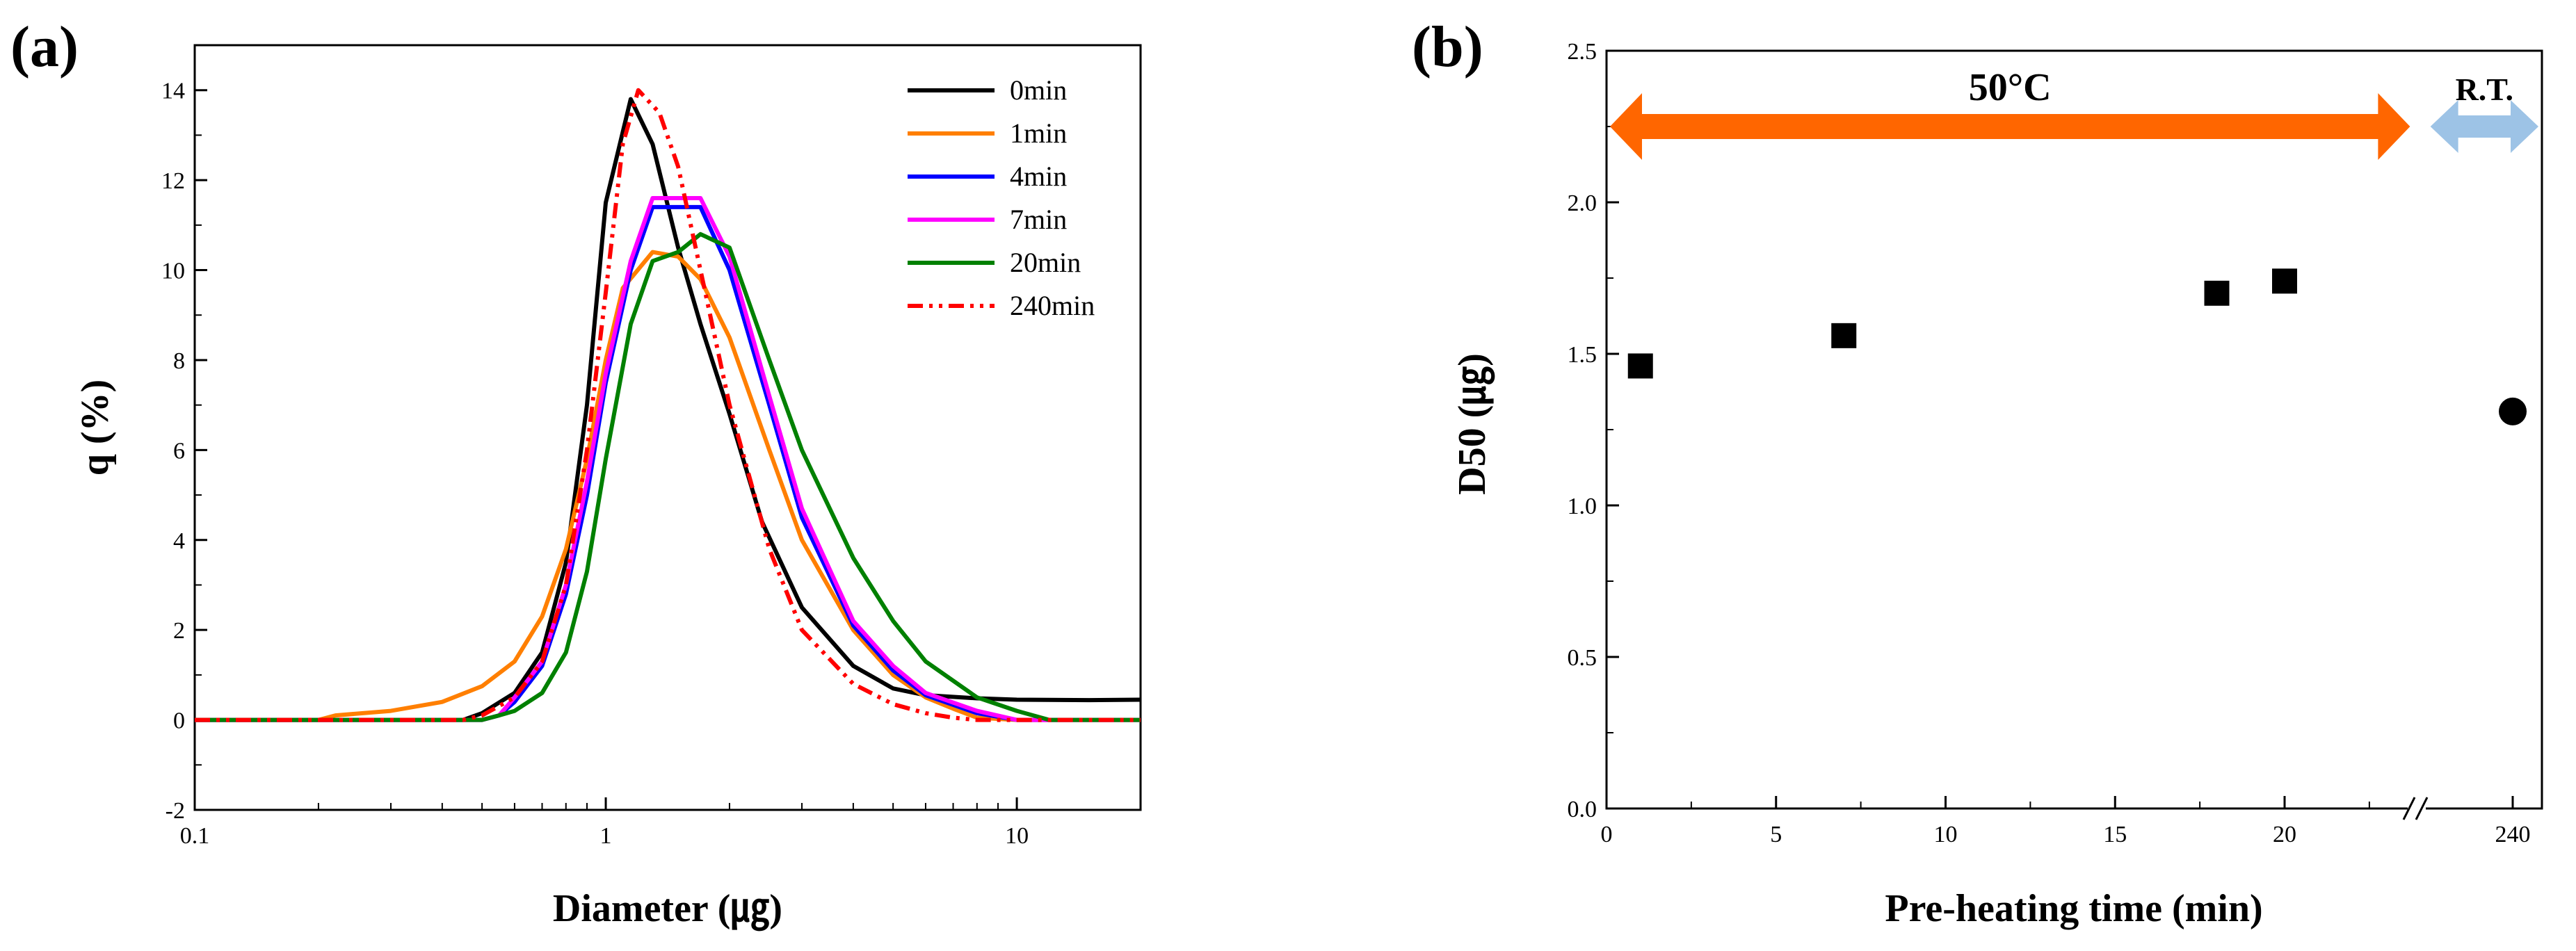  I want to click on panel-b-data-points, so click(2077, 346).